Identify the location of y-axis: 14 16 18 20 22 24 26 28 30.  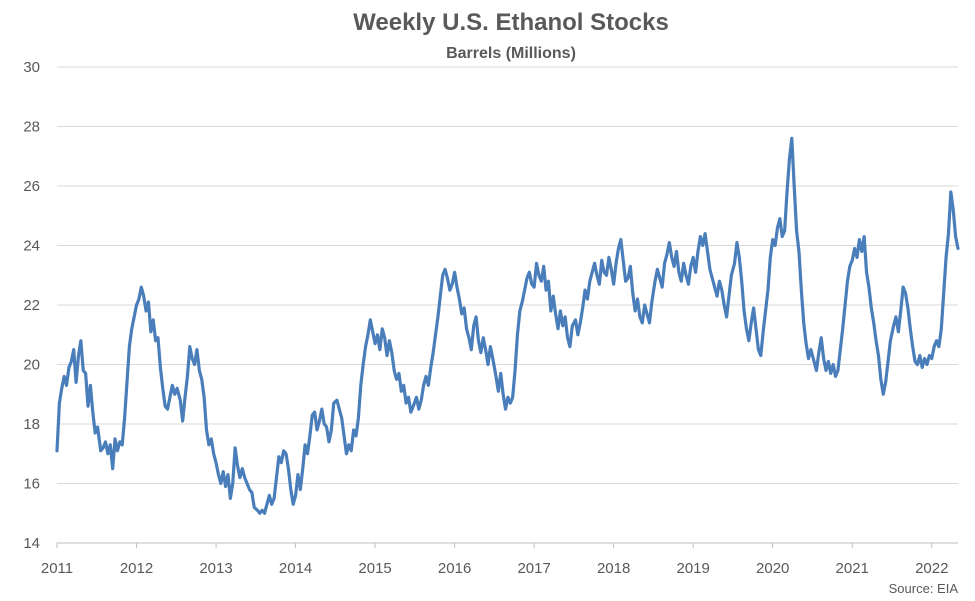
(31, 305).